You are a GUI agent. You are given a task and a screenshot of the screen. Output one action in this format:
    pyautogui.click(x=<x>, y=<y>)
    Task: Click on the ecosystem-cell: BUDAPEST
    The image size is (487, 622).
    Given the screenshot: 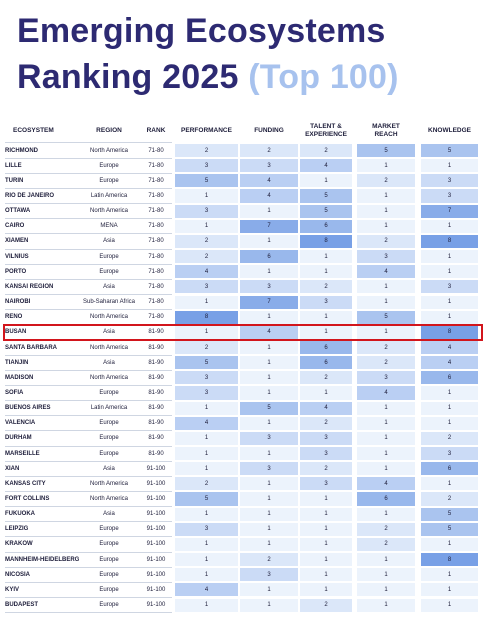 What is the action you would take?
    pyautogui.click(x=22, y=605)
    